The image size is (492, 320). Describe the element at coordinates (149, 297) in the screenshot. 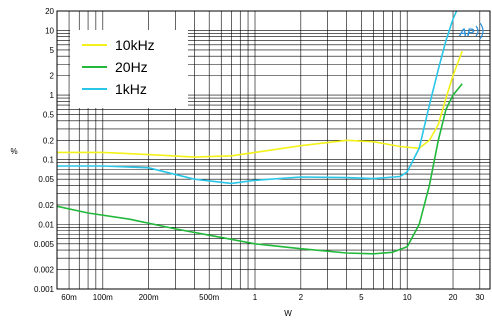

I see `x-tick-label: 200m` at that location.